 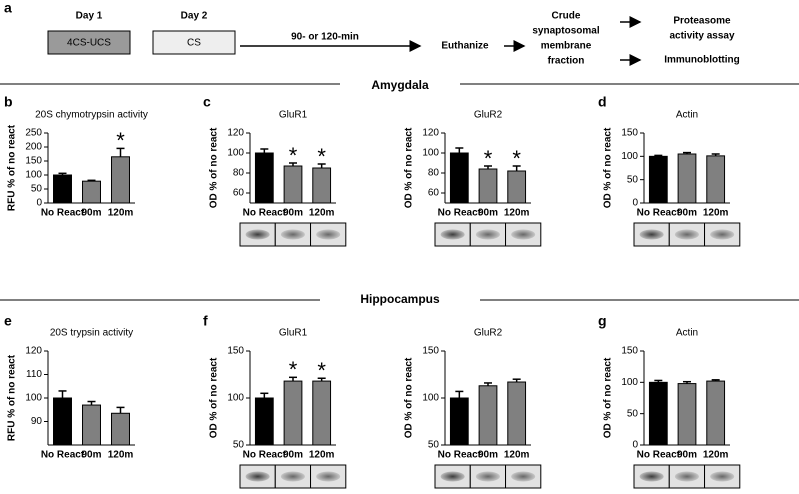 What do you see at coordinates (91, 333) in the screenshot?
I see `chart-title: 20S trypsin activity` at bounding box center [91, 333].